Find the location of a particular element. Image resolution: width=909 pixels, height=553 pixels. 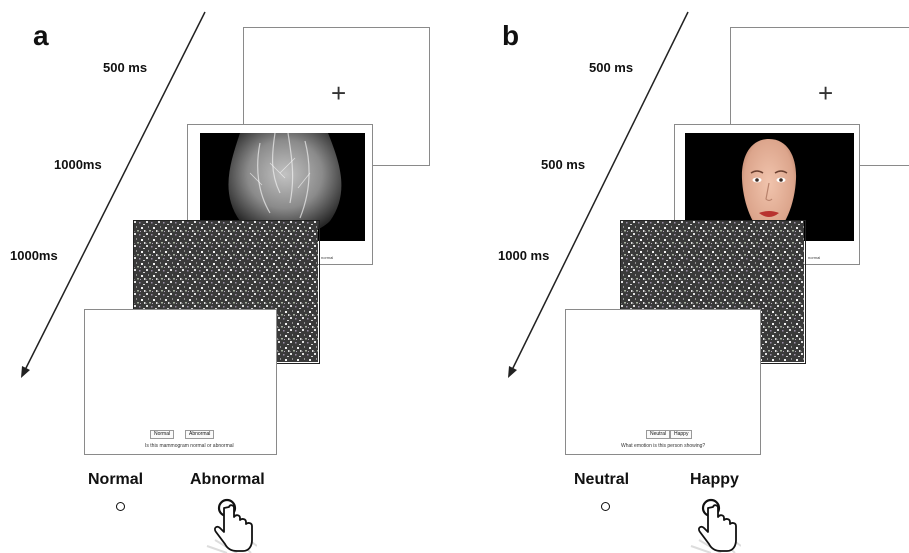

abnormal-button-a: Abnormal is located at coordinates (200, 434).